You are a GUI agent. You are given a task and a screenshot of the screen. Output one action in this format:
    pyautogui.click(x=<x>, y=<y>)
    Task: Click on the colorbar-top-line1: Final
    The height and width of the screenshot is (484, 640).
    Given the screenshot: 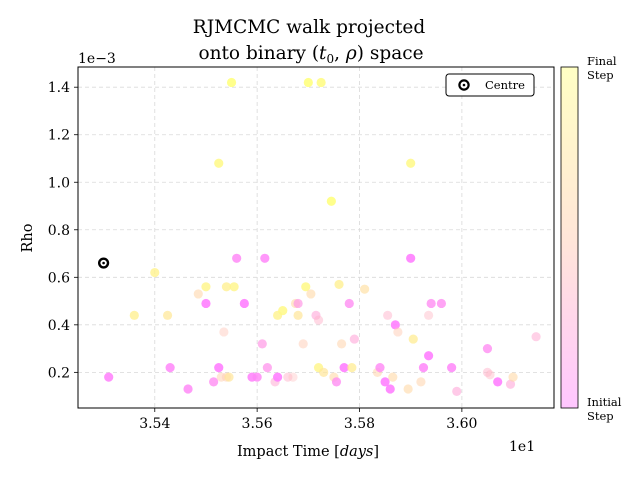 What is the action you would take?
    pyautogui.click(x=602, y=61)
    